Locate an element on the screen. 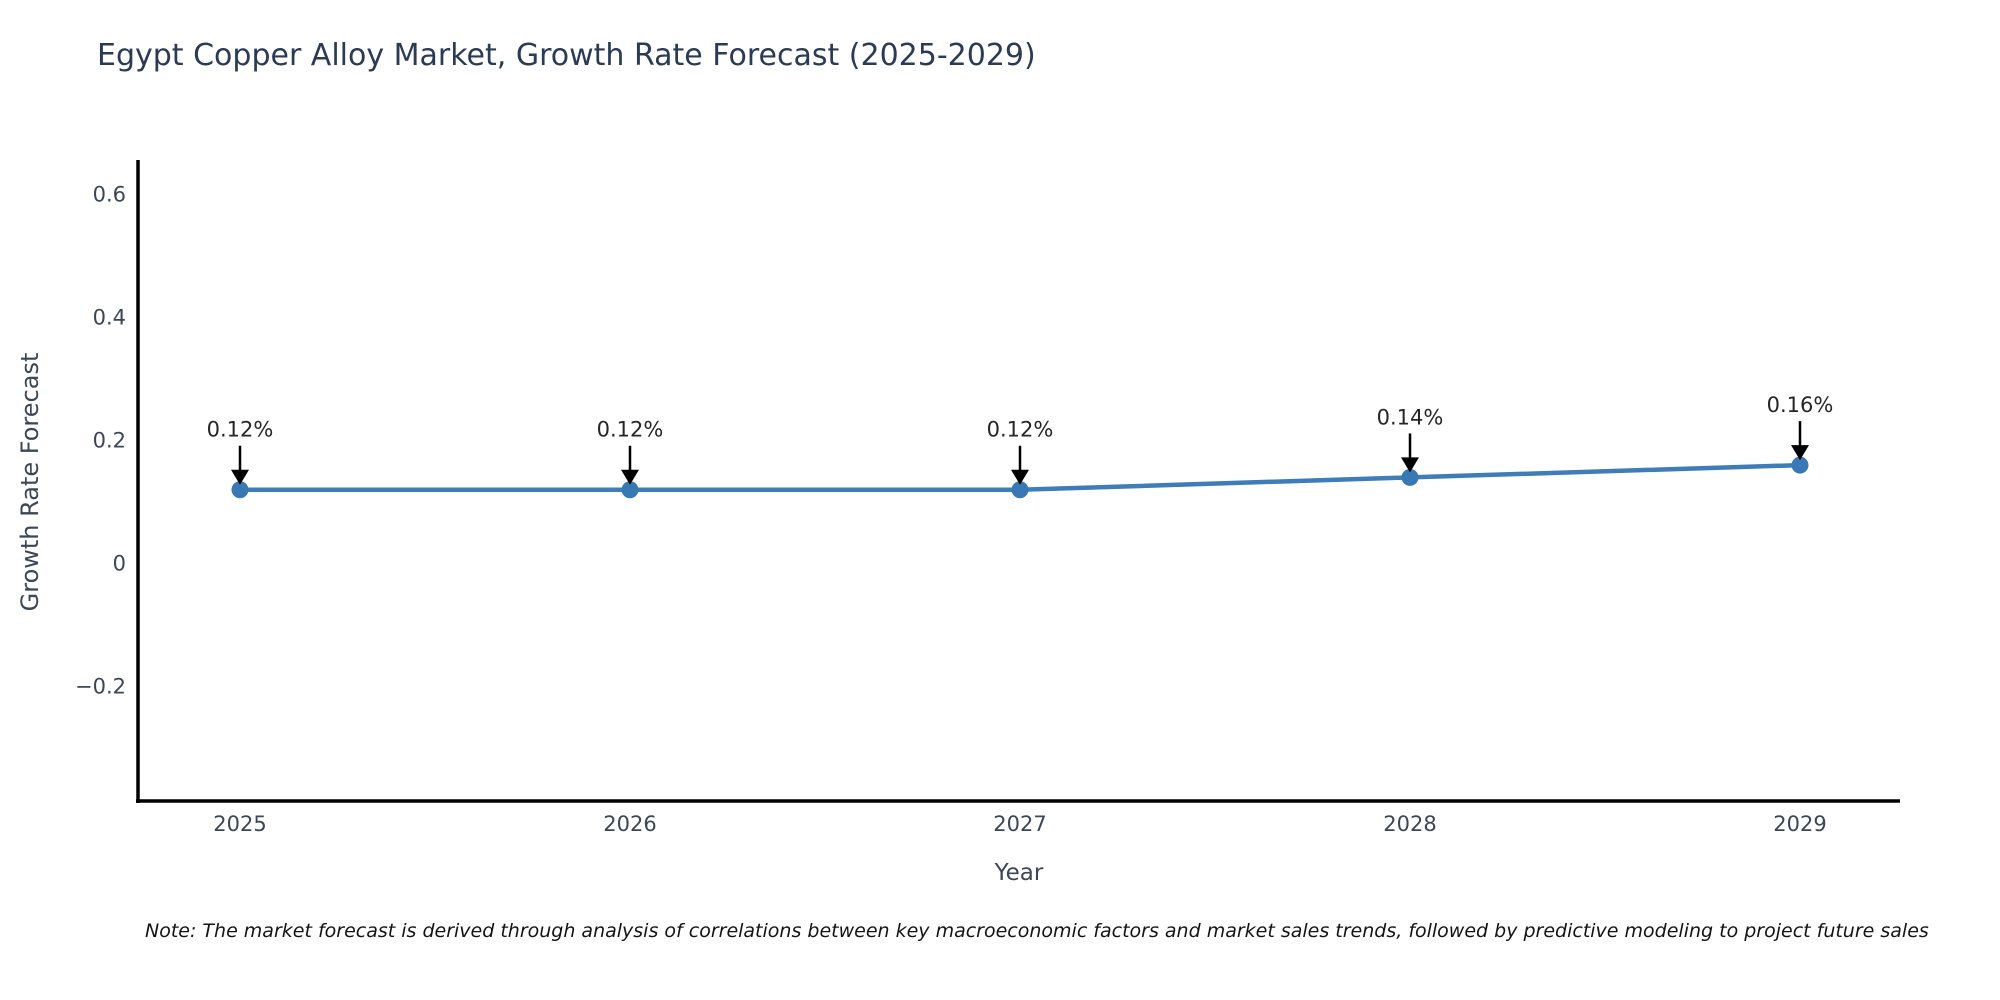 The image size is (2000, 1000). x-axis-title: Year is located at coordinates (1019, 873).